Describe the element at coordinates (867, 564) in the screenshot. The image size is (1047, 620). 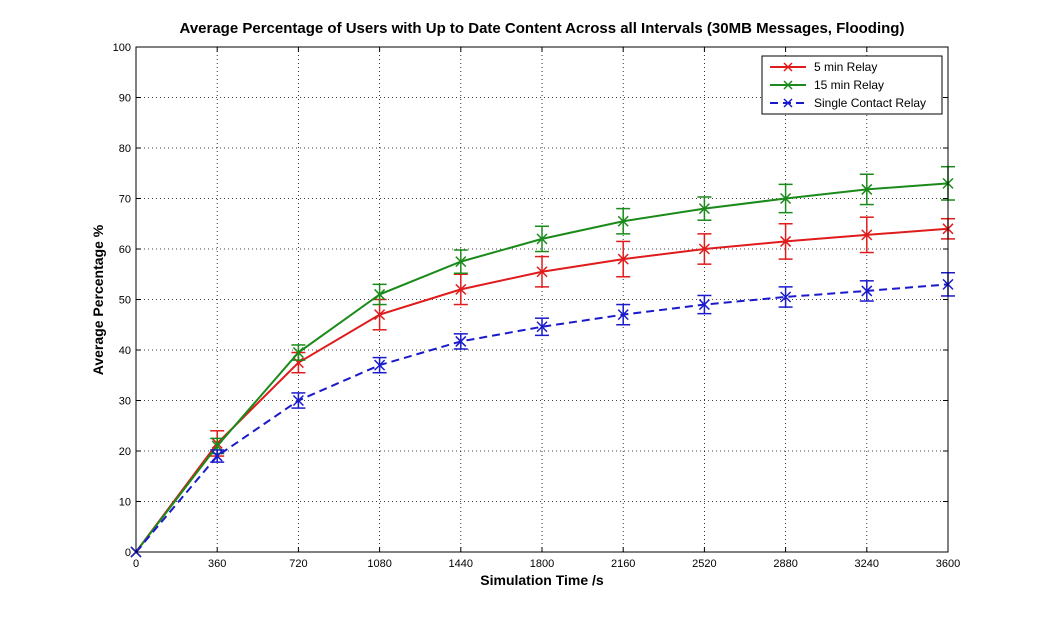
I see `x-tick-label: 3240` at that location.